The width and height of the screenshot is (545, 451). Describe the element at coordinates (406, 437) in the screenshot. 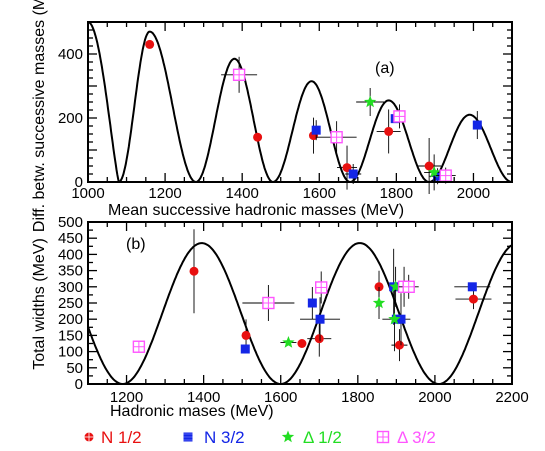

I see `legend-item-delta-three-half: Δ 3/2` at that location.